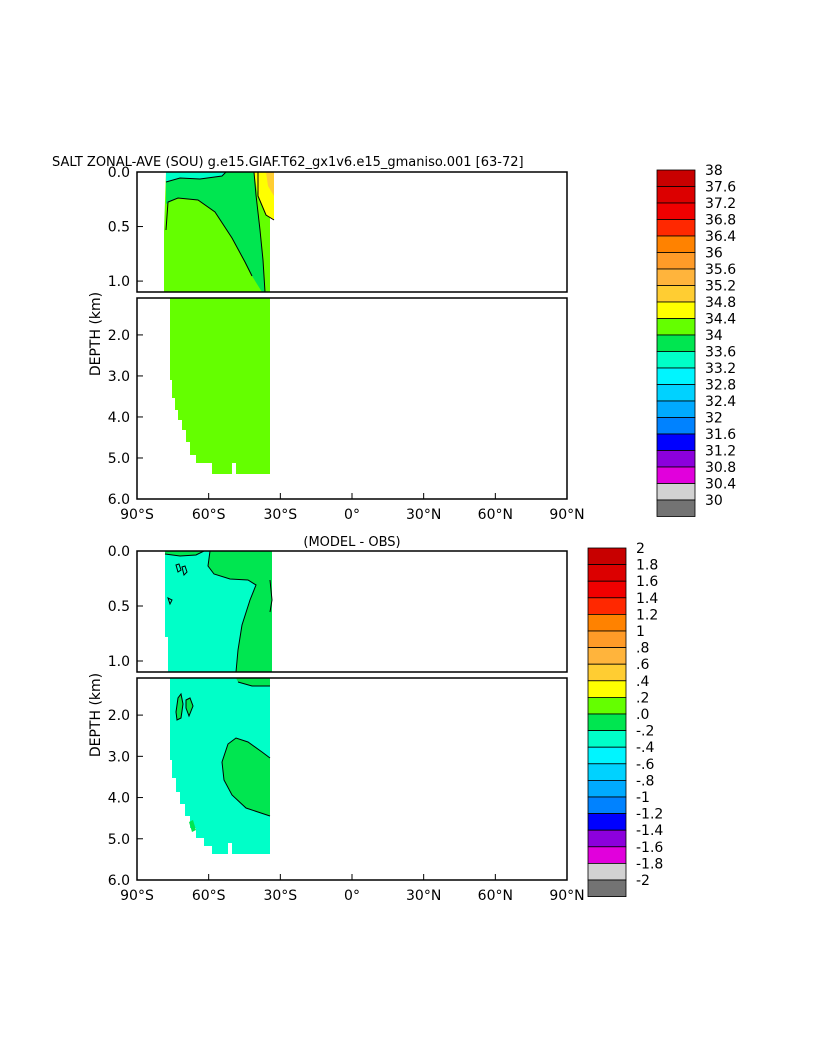 The image size is (818, 1055). What do you see at coordinates (209, 515) in the screenshot?
I see `x-tick-label: 60°S` at bounding box center [209, 515].